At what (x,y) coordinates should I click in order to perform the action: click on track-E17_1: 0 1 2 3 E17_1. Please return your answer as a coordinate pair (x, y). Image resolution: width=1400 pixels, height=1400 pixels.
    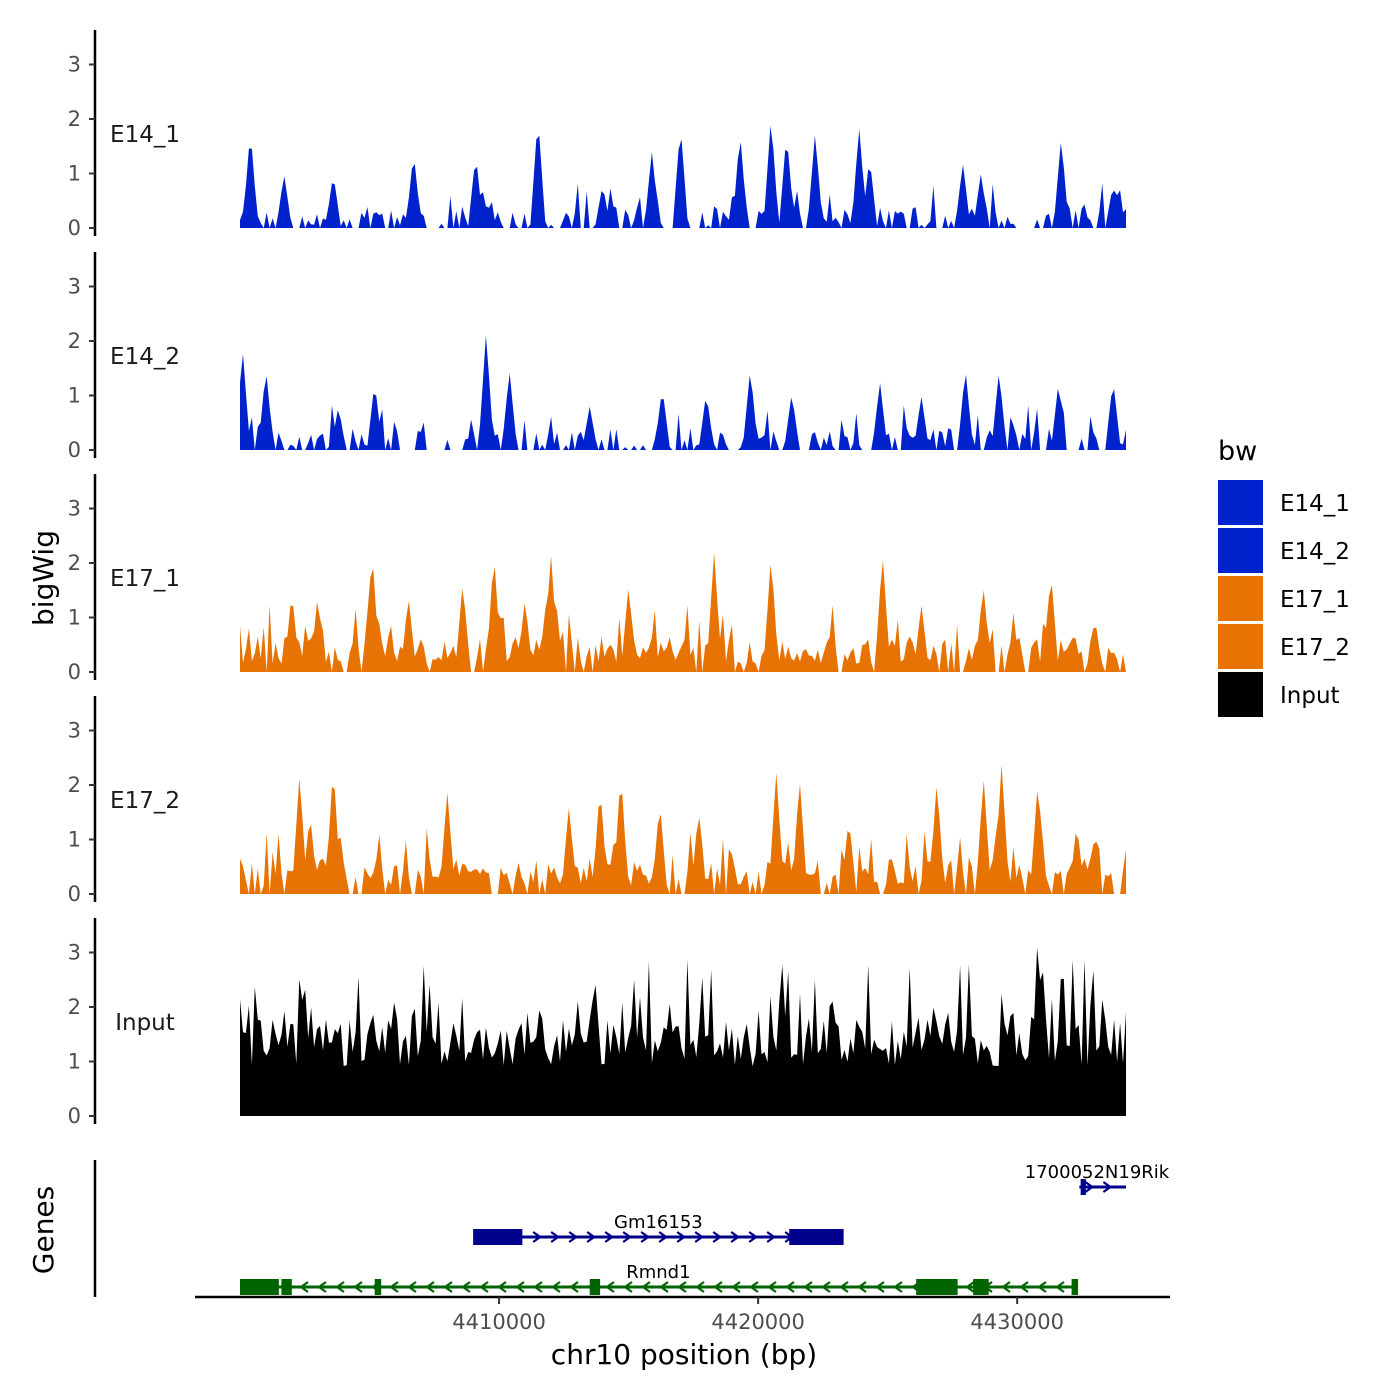
    Looking at the image, I should click on (597, 579).